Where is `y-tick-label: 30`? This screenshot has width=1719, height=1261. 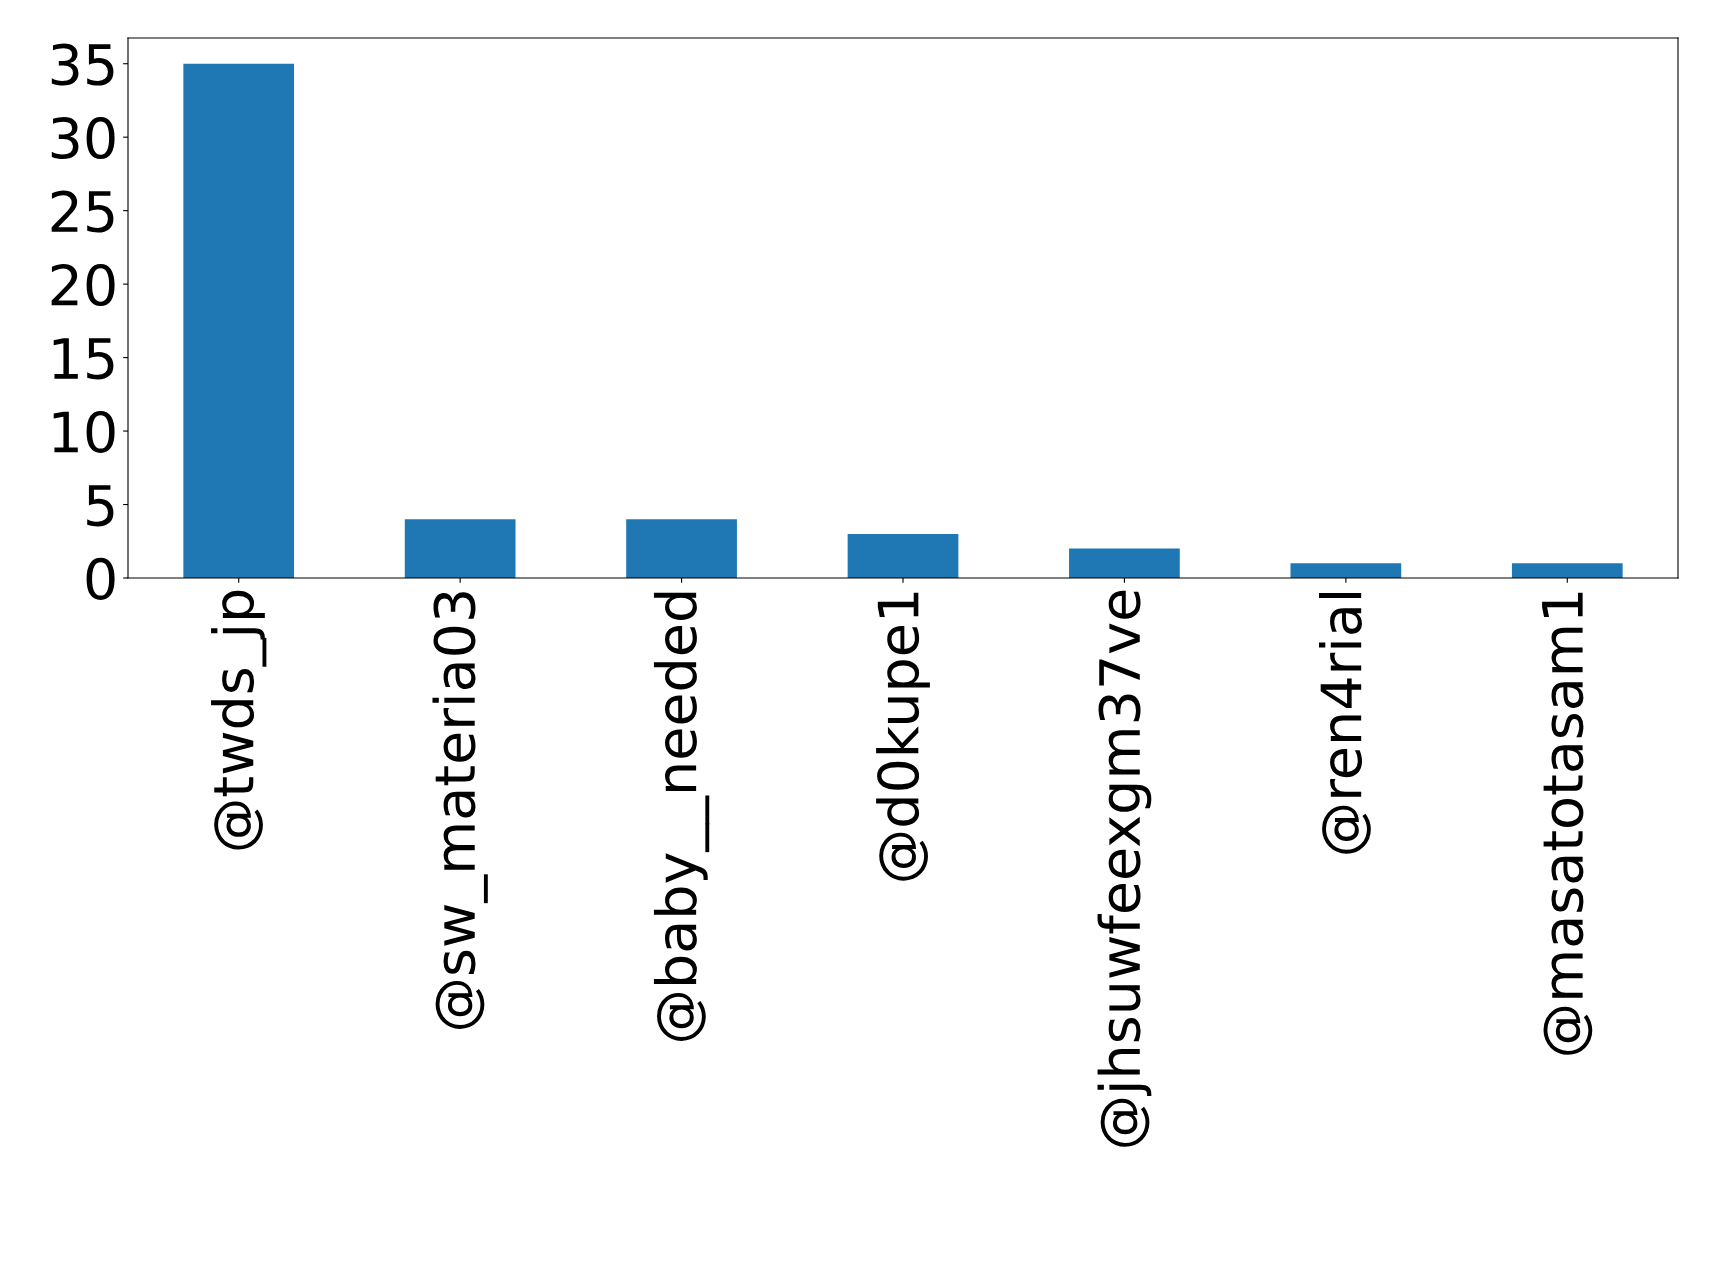 y-tick-label: 30 is located at coordinates (83, 138).